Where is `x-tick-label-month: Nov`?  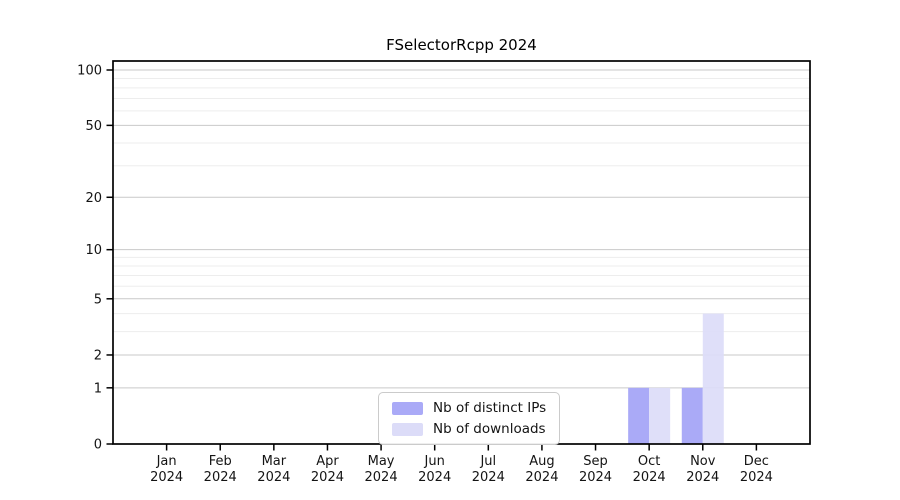 x-tick-label-month: Nov is located at coordinates (703, 461).